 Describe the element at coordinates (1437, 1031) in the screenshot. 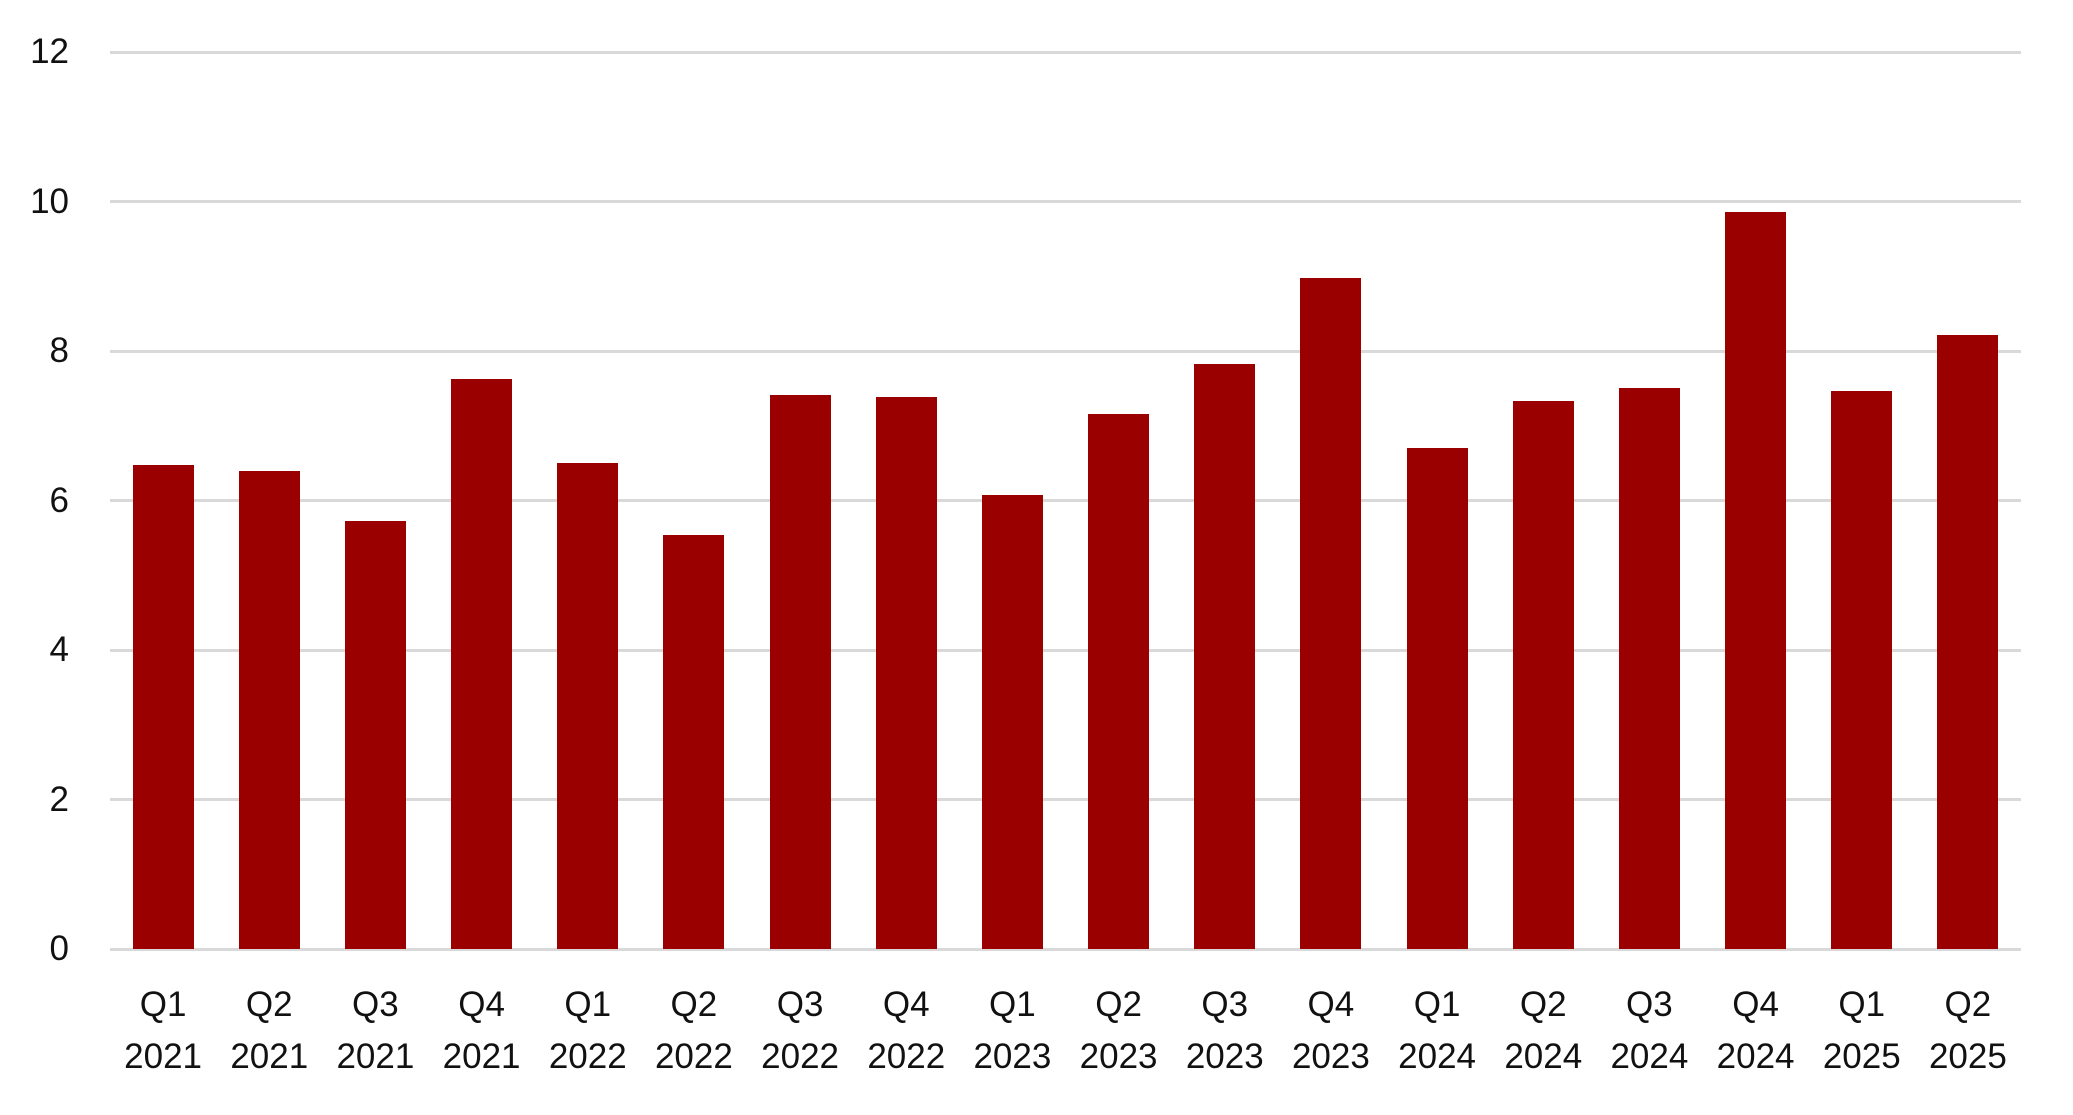

I see `x-tick-label: Q1 2024` at that location.